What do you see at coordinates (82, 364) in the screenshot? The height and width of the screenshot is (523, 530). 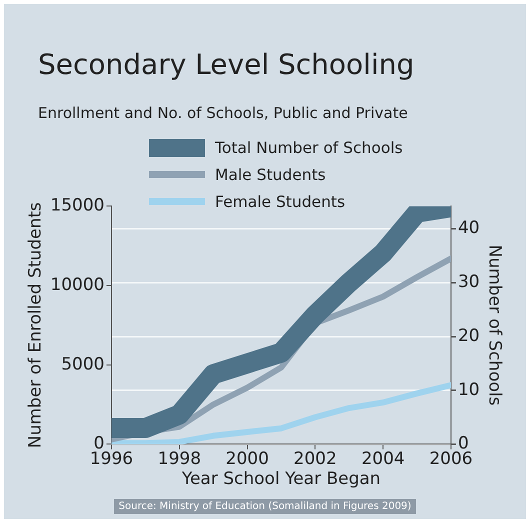 I see `y-tick-label: 5000` at bounding box center [82, 364].